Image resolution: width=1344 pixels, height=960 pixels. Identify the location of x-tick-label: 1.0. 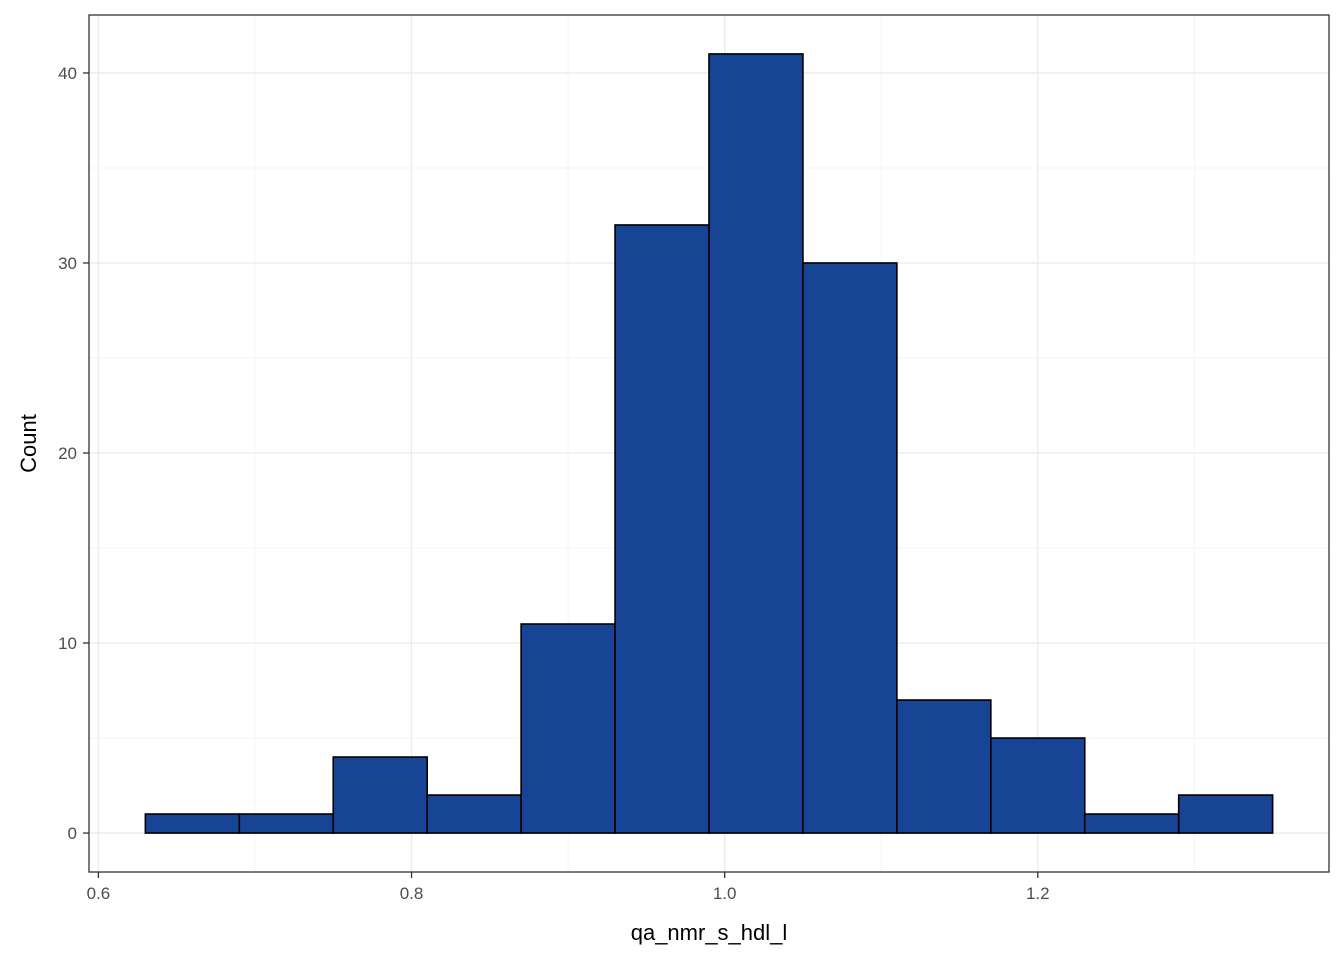
(725, 893).